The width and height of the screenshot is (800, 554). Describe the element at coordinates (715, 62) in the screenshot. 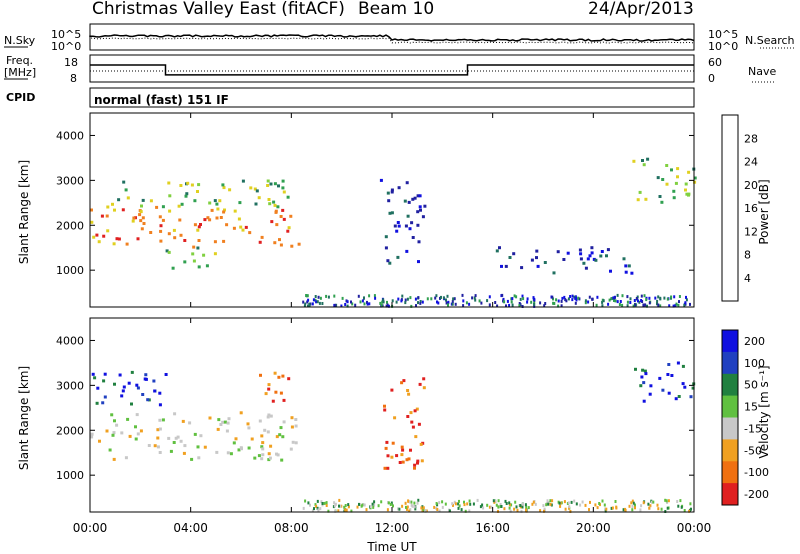

I see `nave-right-tick-top: 60` at that location.